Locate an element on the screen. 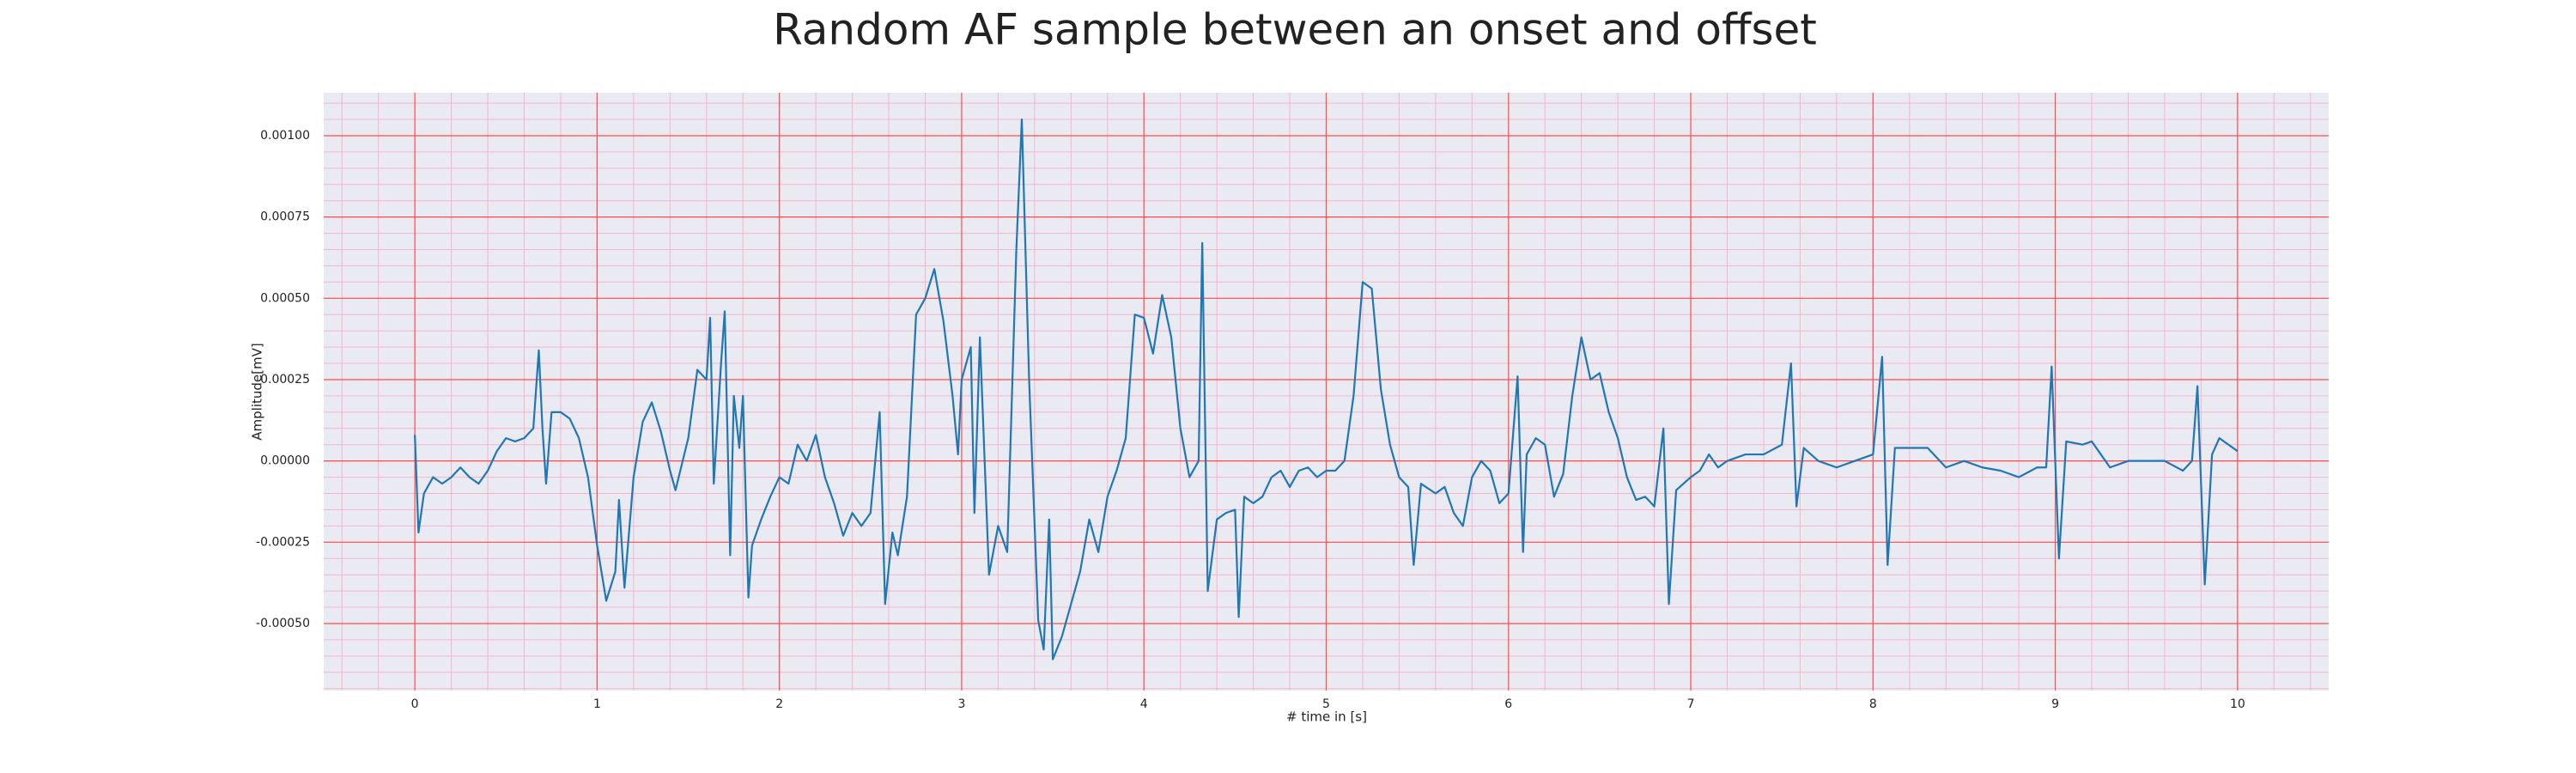 This screenshot has height=773, width=2576. x-tick-label: 9 is located at coordinates (2055, 704).